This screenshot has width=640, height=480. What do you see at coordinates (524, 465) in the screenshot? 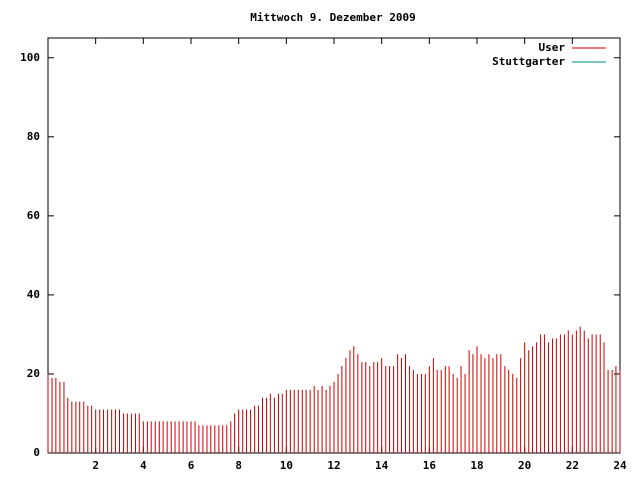
I see `x-tick-label: 20` at bounding box center [524, 465].